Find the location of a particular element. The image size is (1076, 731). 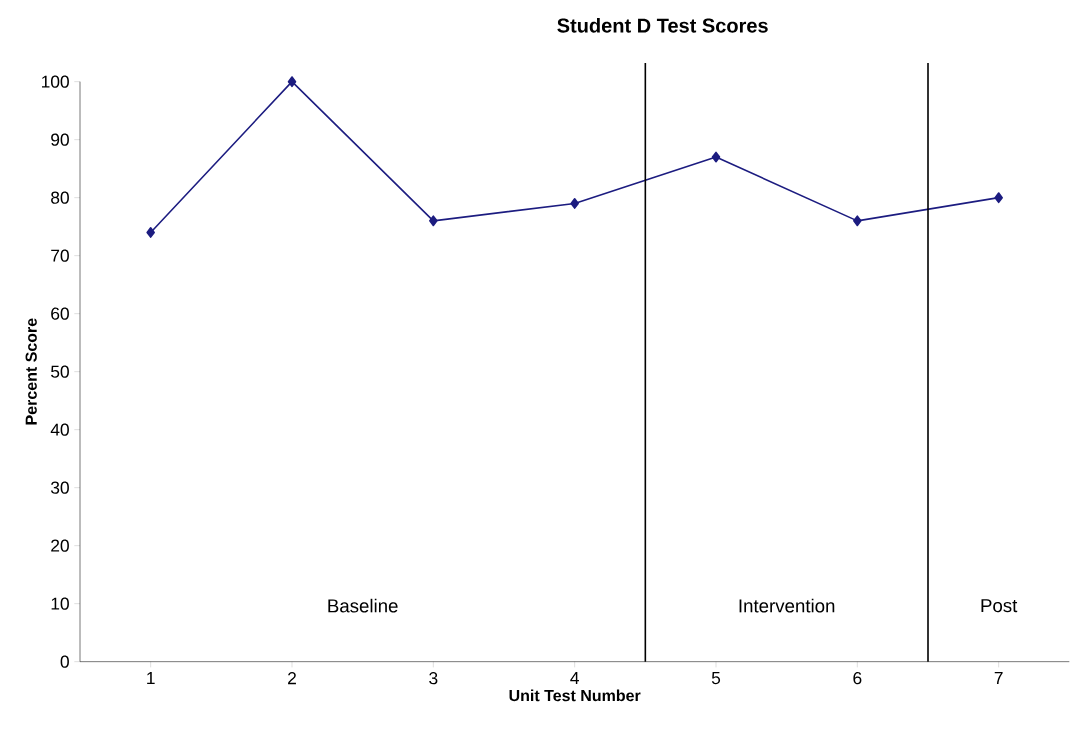

x-tick-label: 7 is located at coordinates (998, 678).